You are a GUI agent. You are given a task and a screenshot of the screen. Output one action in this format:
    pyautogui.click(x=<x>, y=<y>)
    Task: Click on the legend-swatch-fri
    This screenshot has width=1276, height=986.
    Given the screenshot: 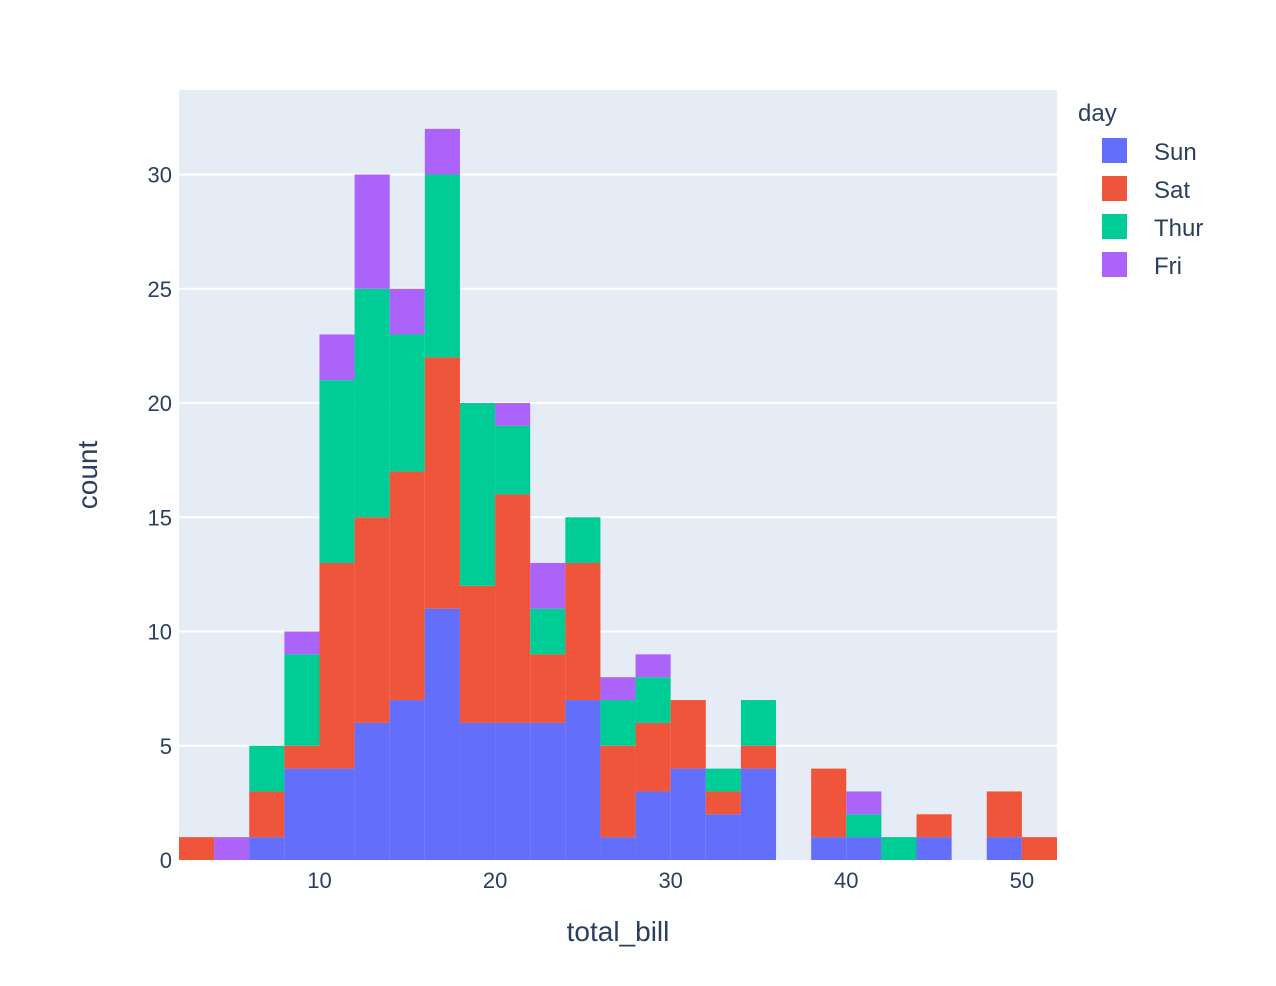 What is the action you would take?
    pyautogui.click(x=1114, y=264)
    